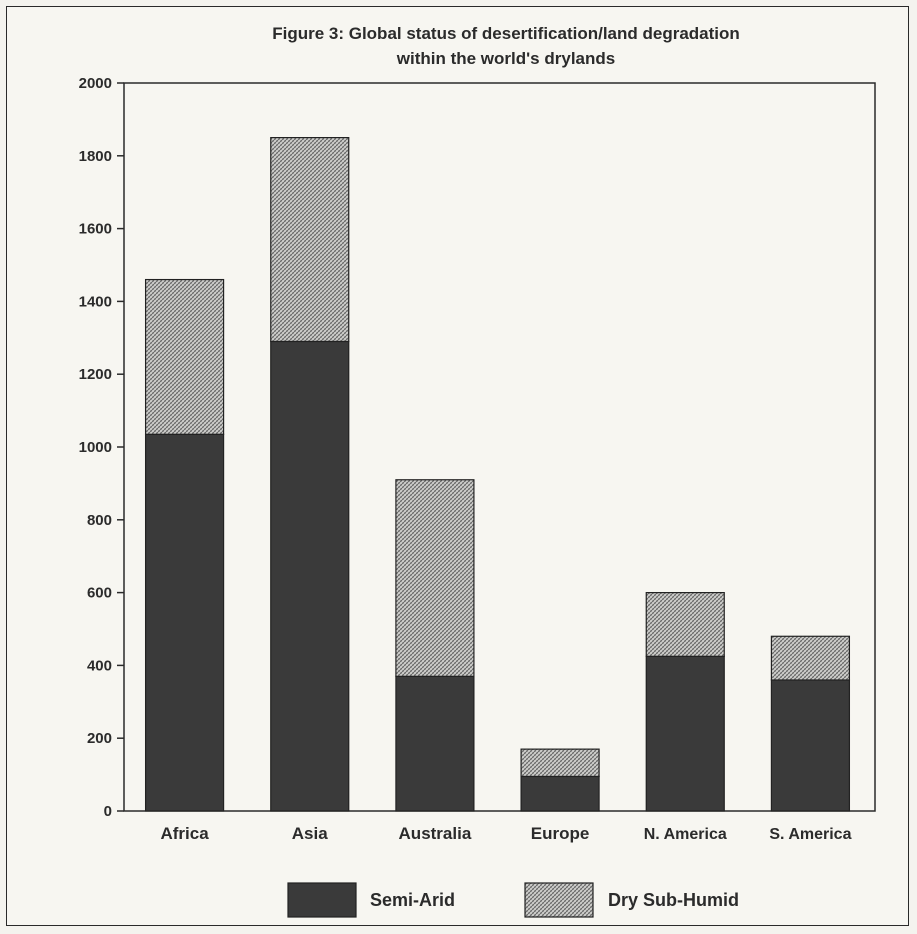  I want to click on x-tick-label: Australia, so click(435, 833).